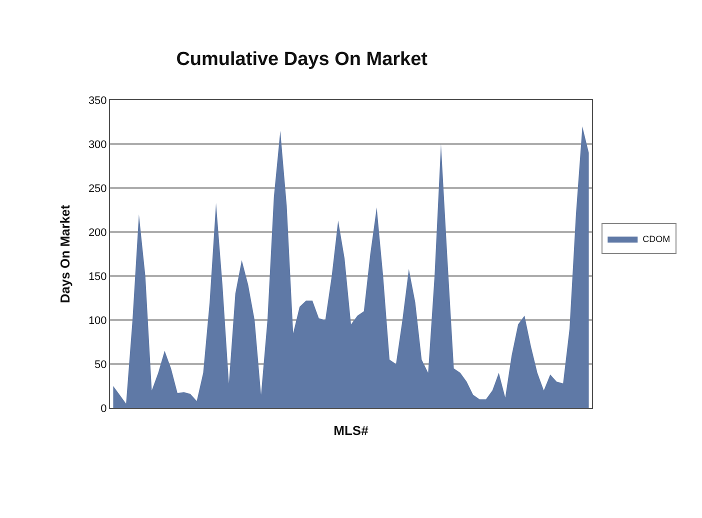  Describe the element at coordinates (100, 364) in the screenshot. I see `y-tick-label: 50` at that location.